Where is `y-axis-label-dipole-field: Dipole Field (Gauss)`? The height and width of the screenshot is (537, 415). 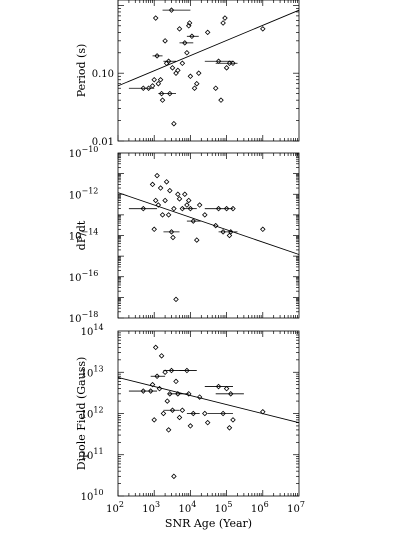
y-axis-label-dipole-field: Dipole Field (Gauss) is located at coordinates (81, 414).